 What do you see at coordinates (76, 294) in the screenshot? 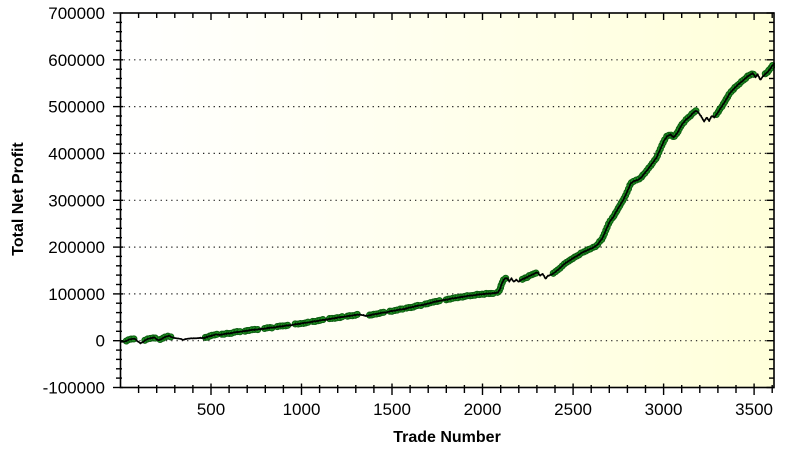
I see `svg-text: 100000` at bounding box center [76, 294].